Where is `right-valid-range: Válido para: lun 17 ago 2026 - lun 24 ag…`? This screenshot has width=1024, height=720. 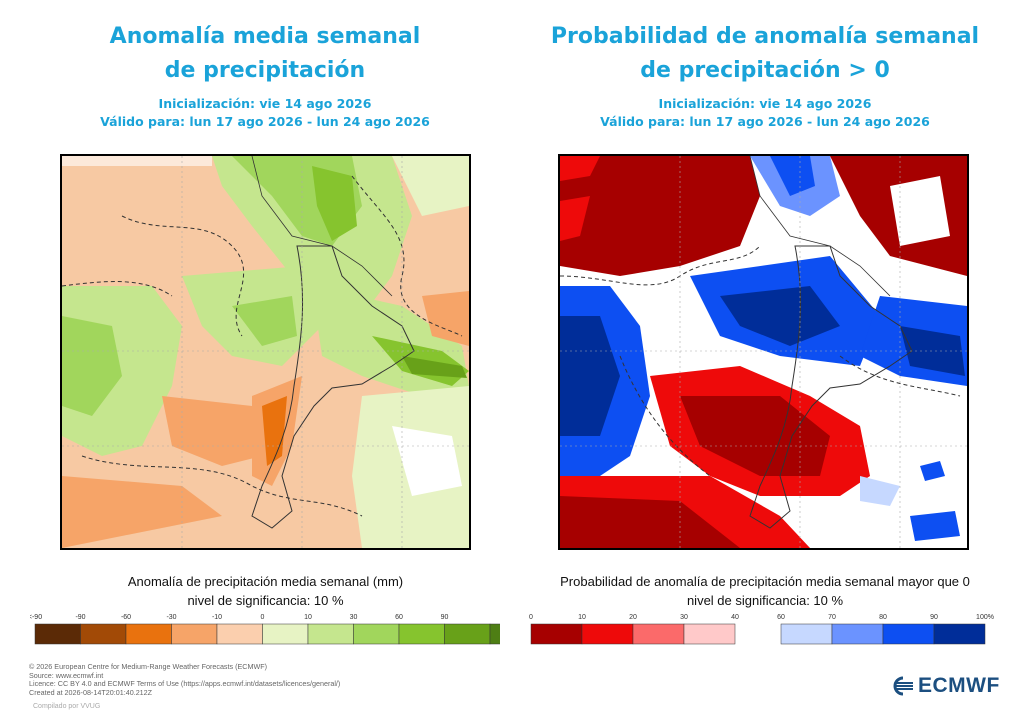
right-valid-range: Válido para: lun 17 ago 2026 - lun 24 ag… is located at coordinates (765, 121).